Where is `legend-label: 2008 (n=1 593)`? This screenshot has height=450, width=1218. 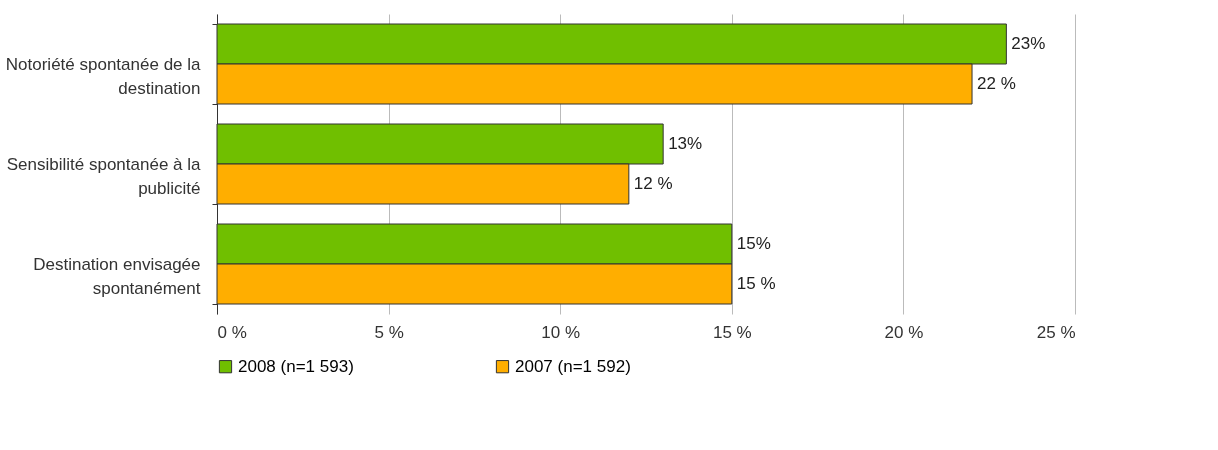 legend-label: 2008 (n=1 593) is located at coordinates (296, 366).